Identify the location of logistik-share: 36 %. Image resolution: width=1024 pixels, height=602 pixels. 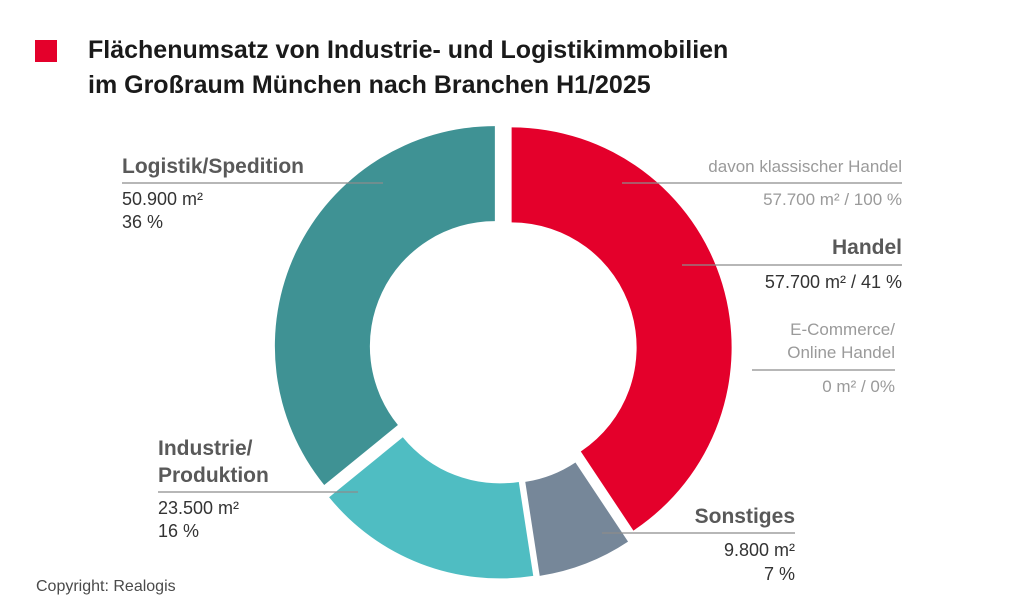
(142, 222).